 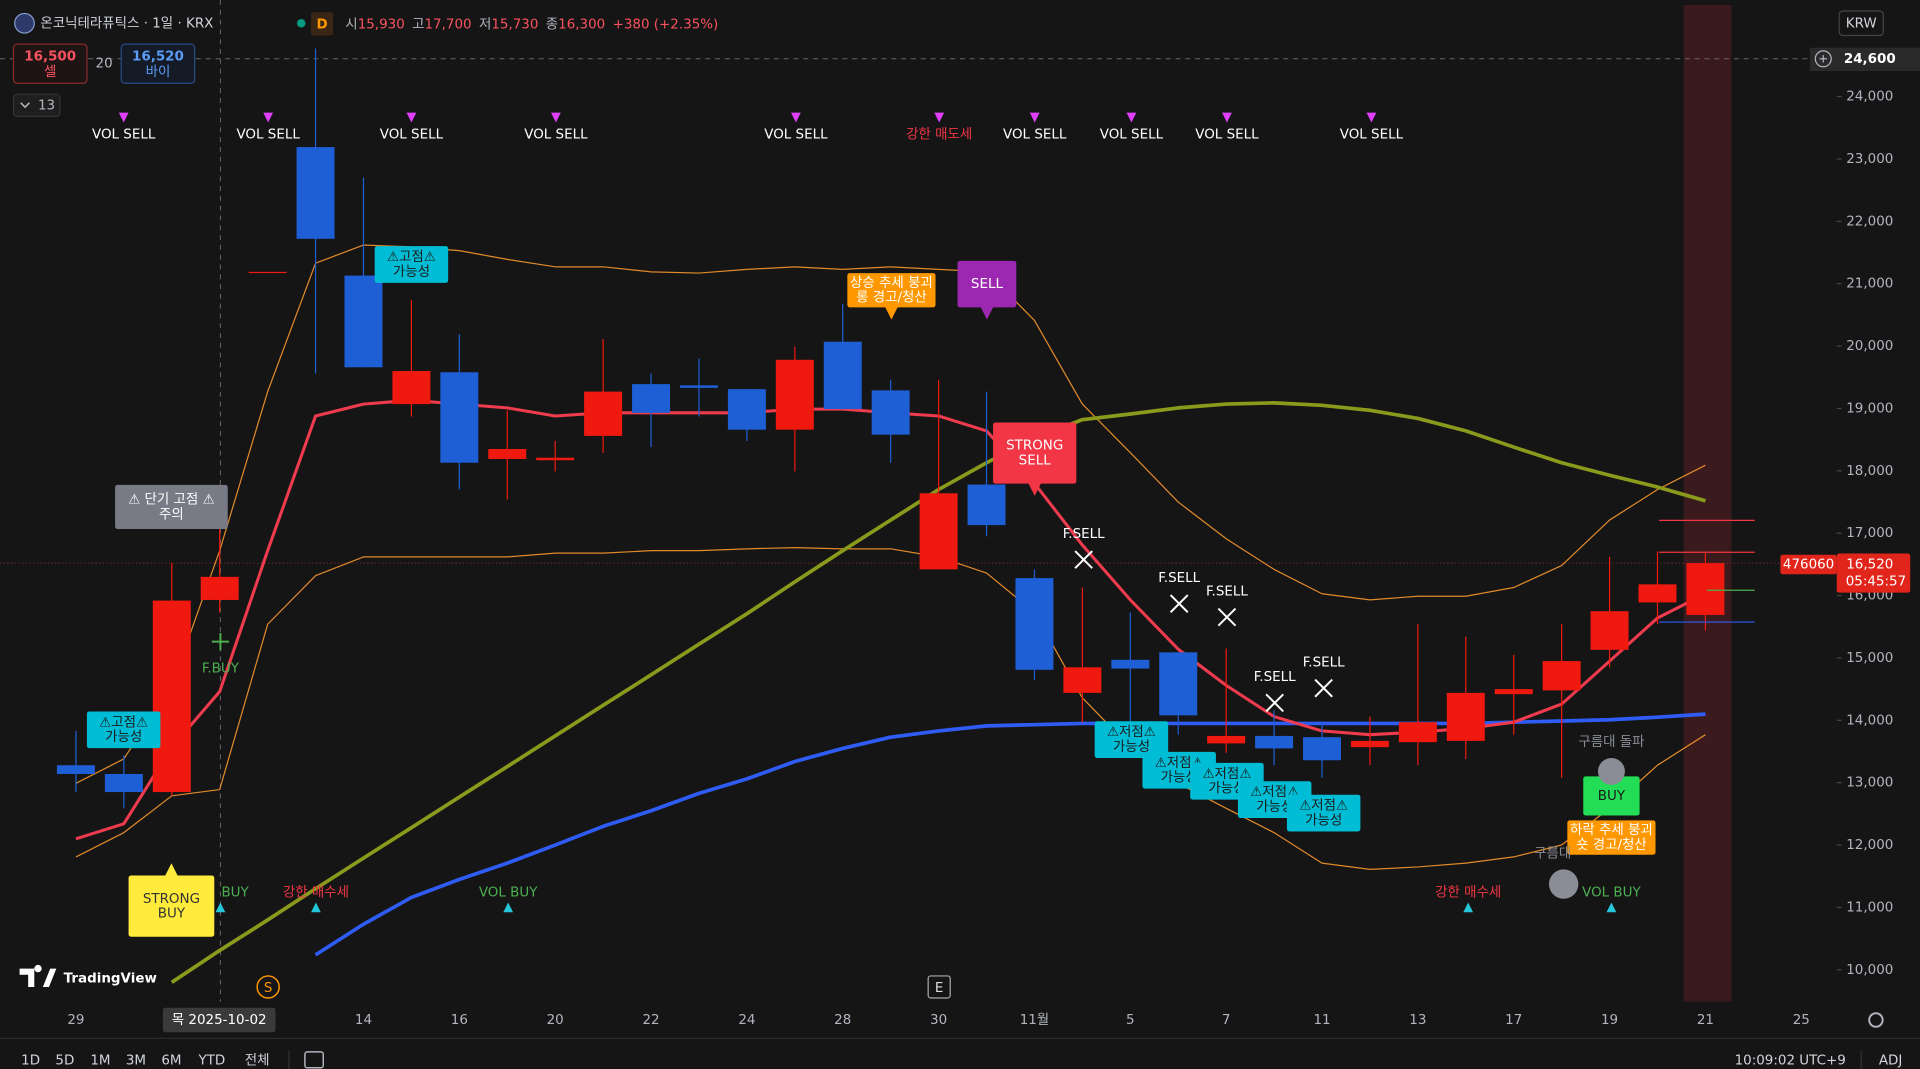 I want to click on x-tick-label: 11월, so click(x=1035, y=1020).